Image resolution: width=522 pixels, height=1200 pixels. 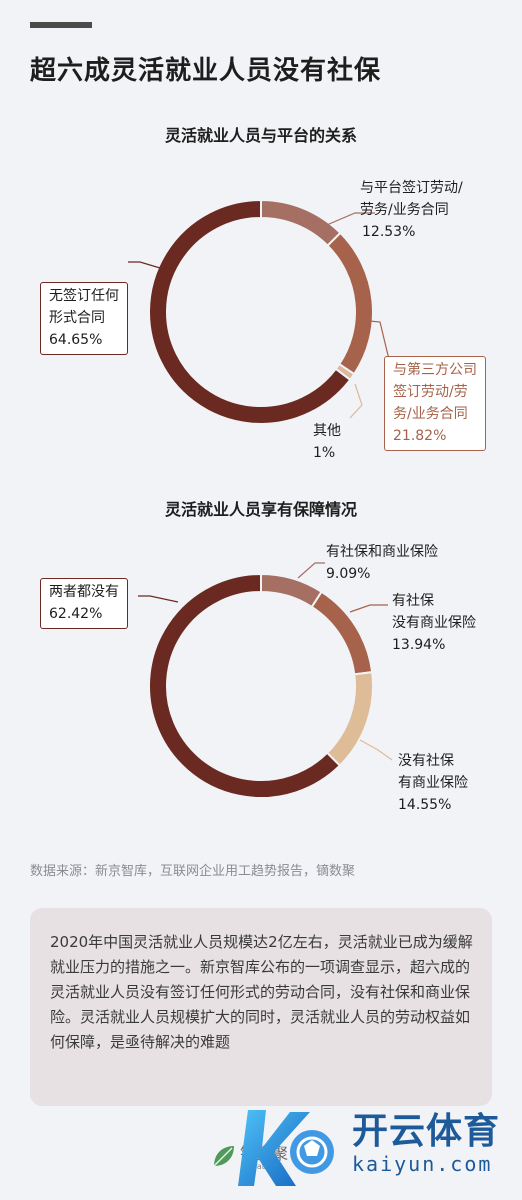 What do you see at coordinates (261, 1166) in the screenshot?
I see `dydata-watermark-url: dydata.io` at bounding box center [261, 1166].